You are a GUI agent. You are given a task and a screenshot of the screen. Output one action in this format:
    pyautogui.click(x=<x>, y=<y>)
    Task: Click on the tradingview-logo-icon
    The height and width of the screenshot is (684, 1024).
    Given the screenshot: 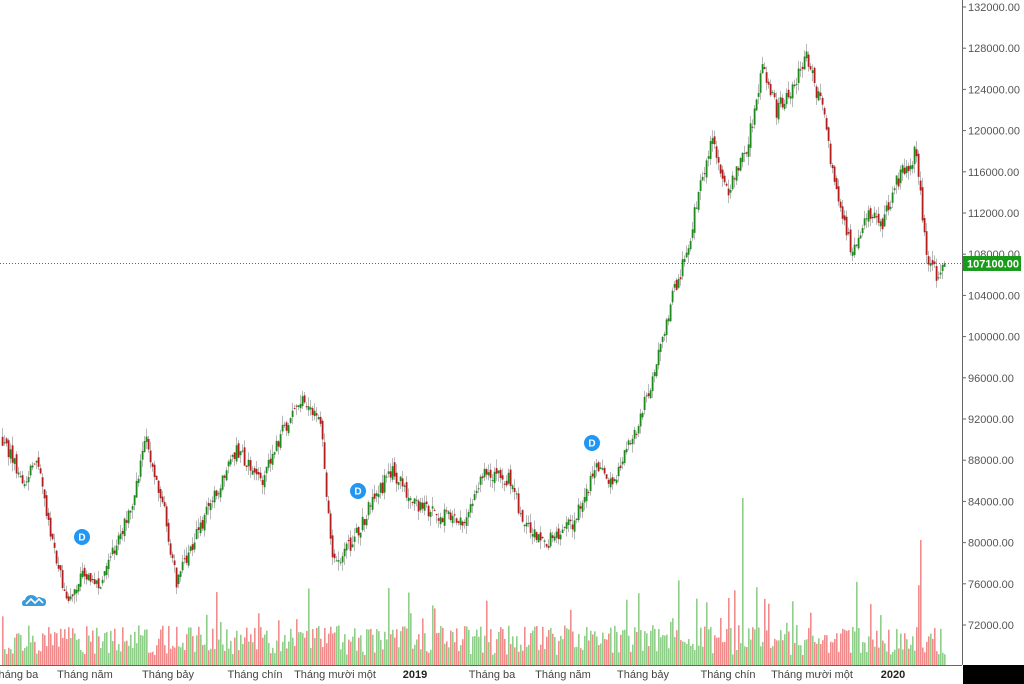 What is the action you would take?
    pyautogui.click(x=34, y=600)
    